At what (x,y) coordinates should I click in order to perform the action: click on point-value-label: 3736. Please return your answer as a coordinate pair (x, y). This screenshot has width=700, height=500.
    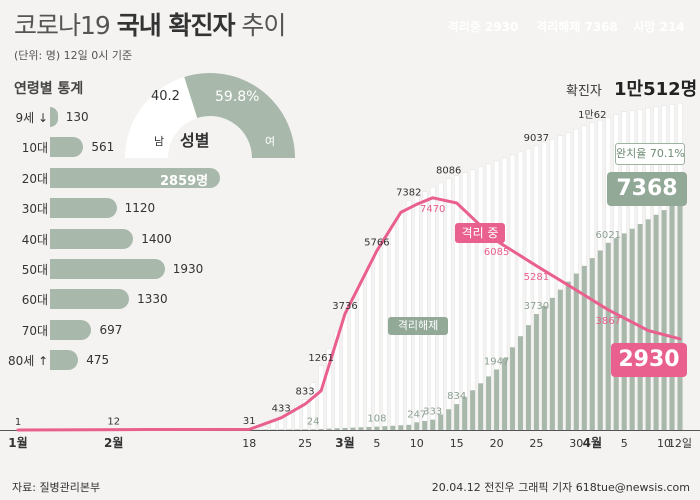
    Looking at the image, I should click on (344, 306).